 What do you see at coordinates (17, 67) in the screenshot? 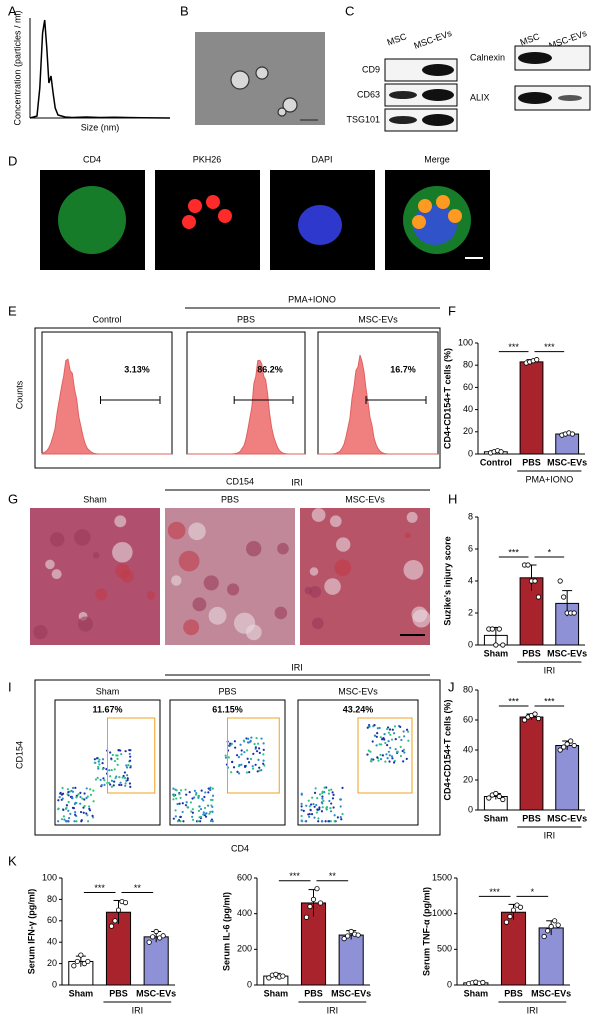
I see `axis-label: Concentration (particles / ml)` at bounding box center [17, 67].